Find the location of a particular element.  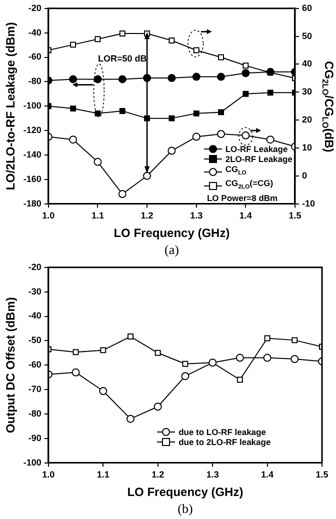

y-tick-label: -70 is located at coordinates (35, 389).